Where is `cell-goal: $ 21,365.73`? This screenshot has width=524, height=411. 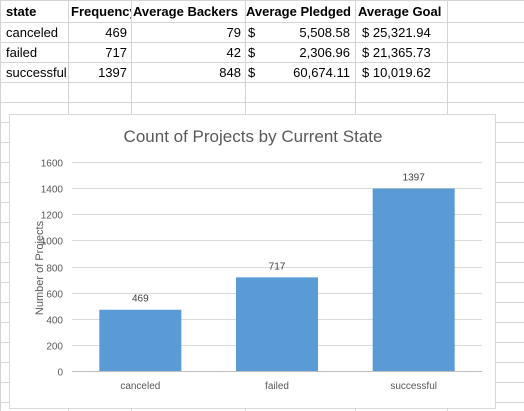
cell-goal: $ 21,365.73 is located at coordinates (396, 52).